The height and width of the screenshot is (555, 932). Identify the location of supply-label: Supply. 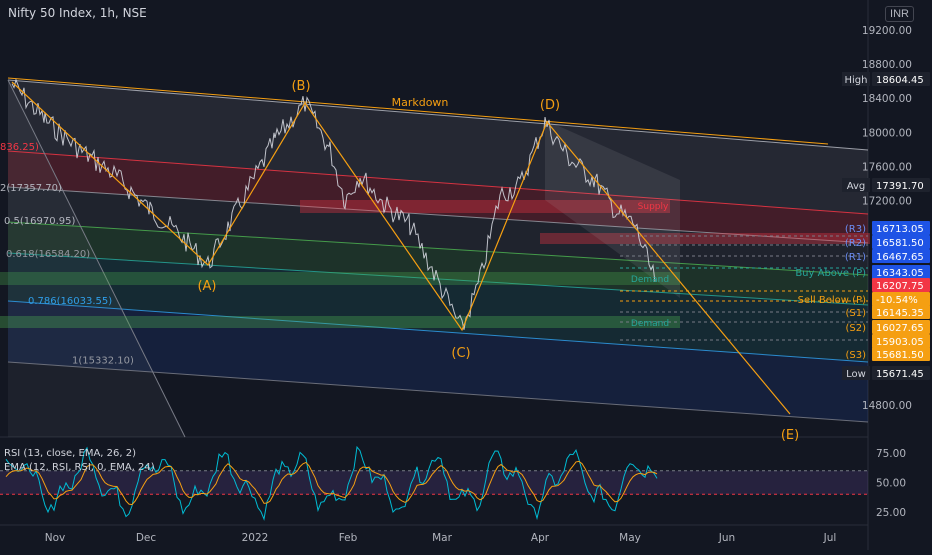
(653, 207).